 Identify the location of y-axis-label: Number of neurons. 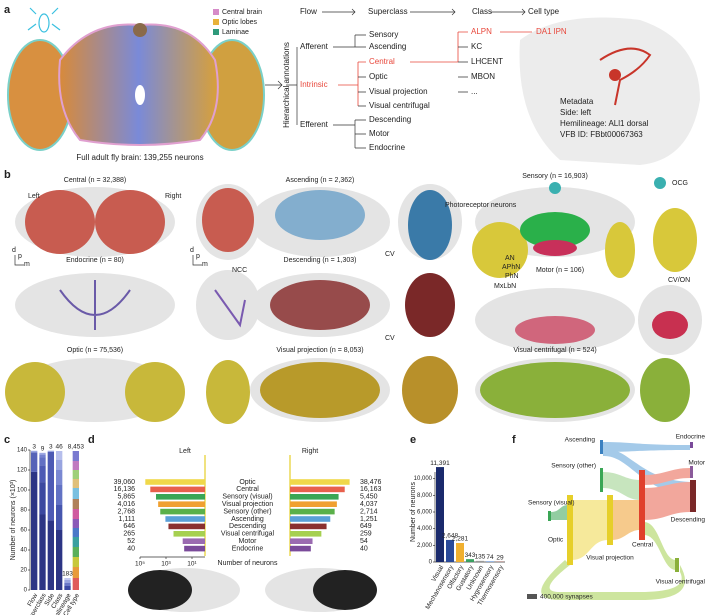
(413, 512).